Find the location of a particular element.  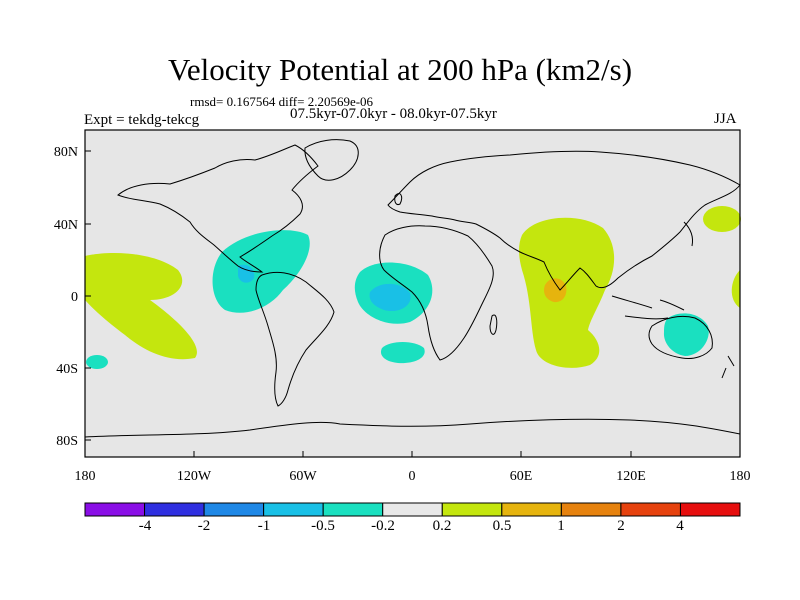

x-axis-labels: 180 120W 60W 0 60E 120E 180 is located at coordinates (413, 476).